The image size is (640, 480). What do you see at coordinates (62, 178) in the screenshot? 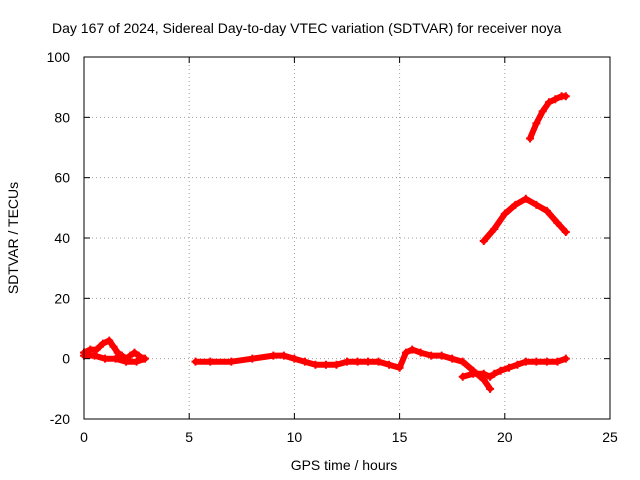
I see `y-tick-label: 60` at bounding box center [62, 178].